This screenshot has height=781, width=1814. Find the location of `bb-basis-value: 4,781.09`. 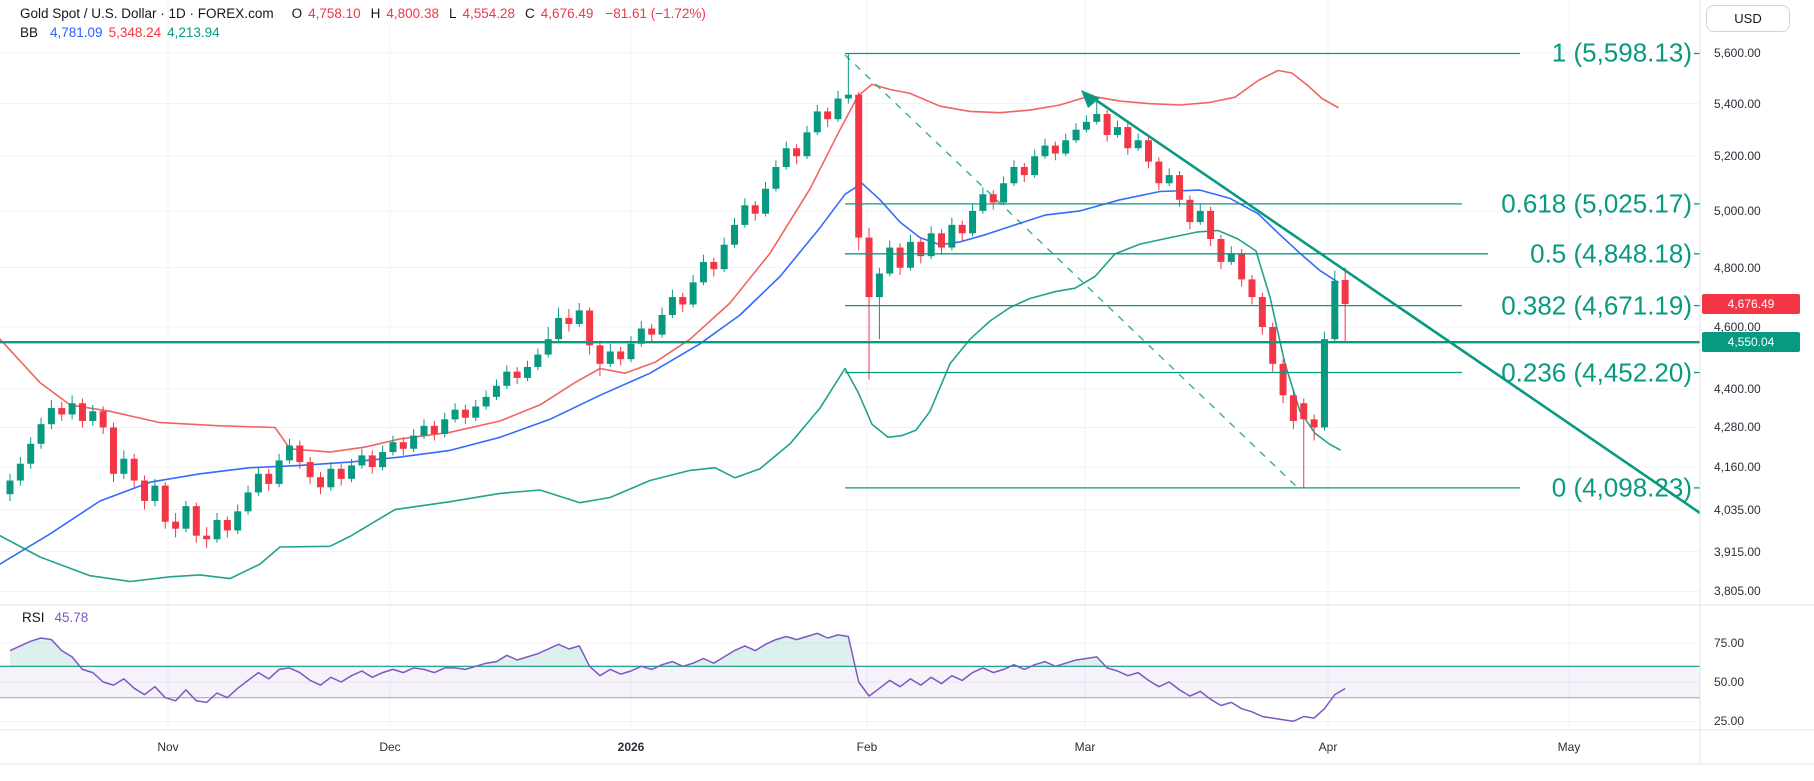

bb-basis-value: 4,781.09 is located at coordinates (76, 32).